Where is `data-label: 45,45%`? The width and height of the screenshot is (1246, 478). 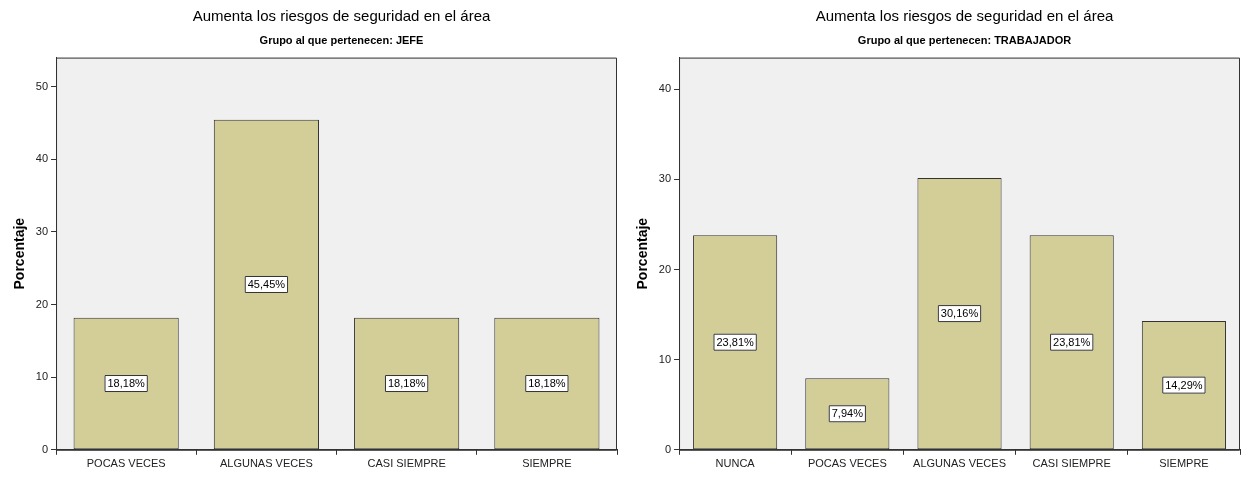 data-label: 45,45% is located at coordinates (266, 284).